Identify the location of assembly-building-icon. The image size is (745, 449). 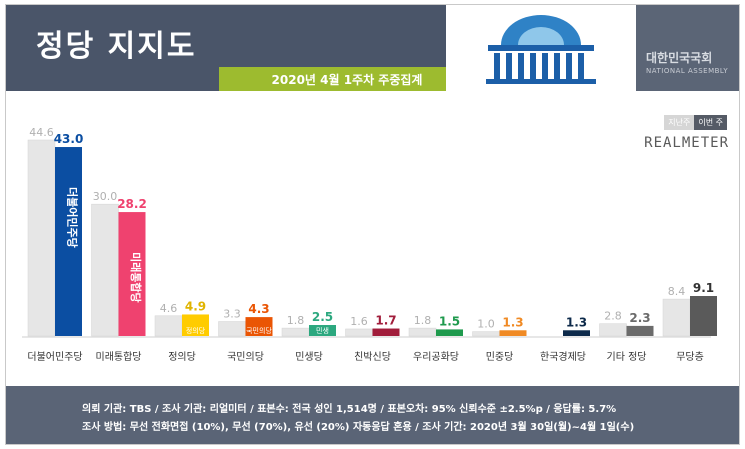
(541, 49).